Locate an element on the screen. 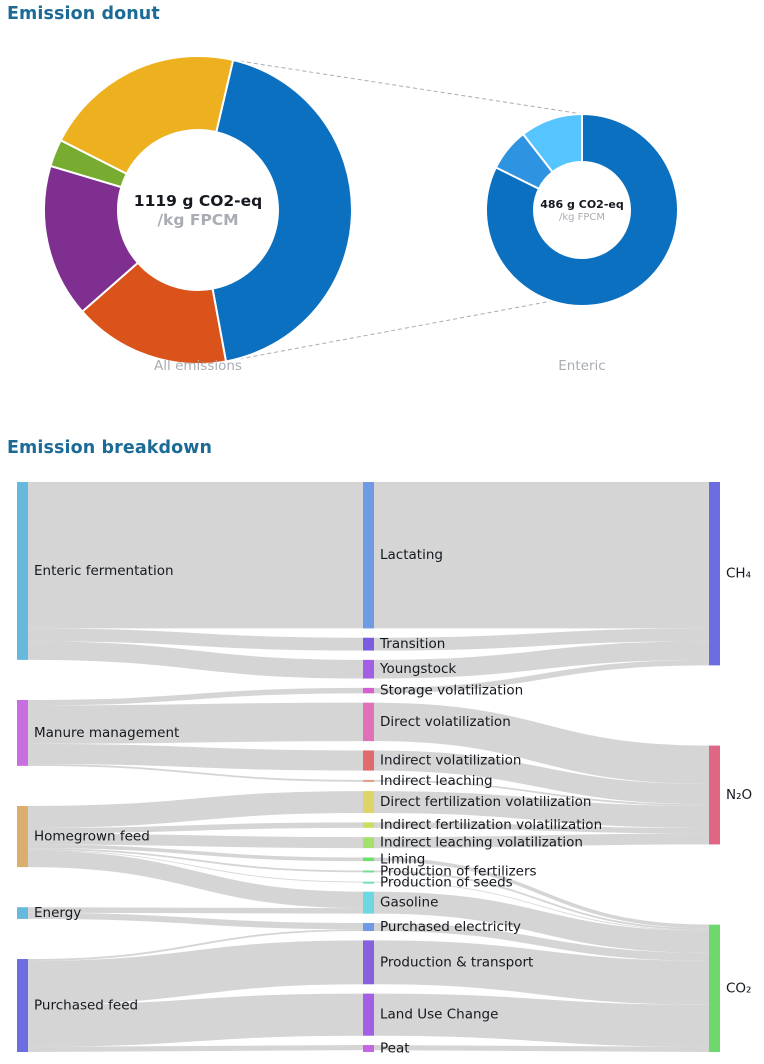 This screenshot has width=764, height=1064. link-homegrown-feed-to-gasoline is located at coordinates (195, 879).